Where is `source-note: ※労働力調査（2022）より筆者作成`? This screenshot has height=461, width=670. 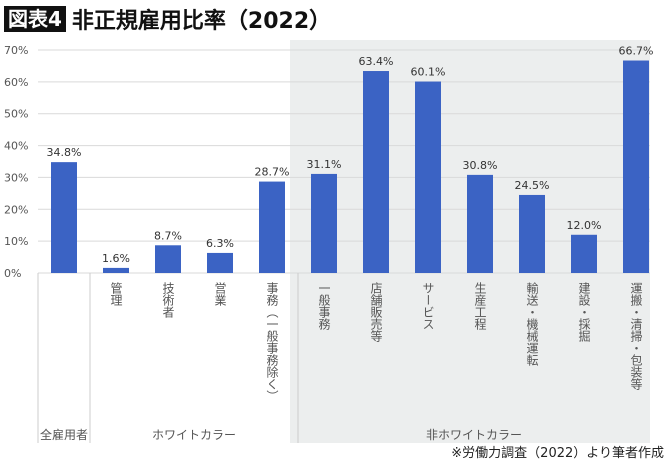
source-note: ※労働力調査（2022）より筆者作成 is located at coordinates (557, 453).